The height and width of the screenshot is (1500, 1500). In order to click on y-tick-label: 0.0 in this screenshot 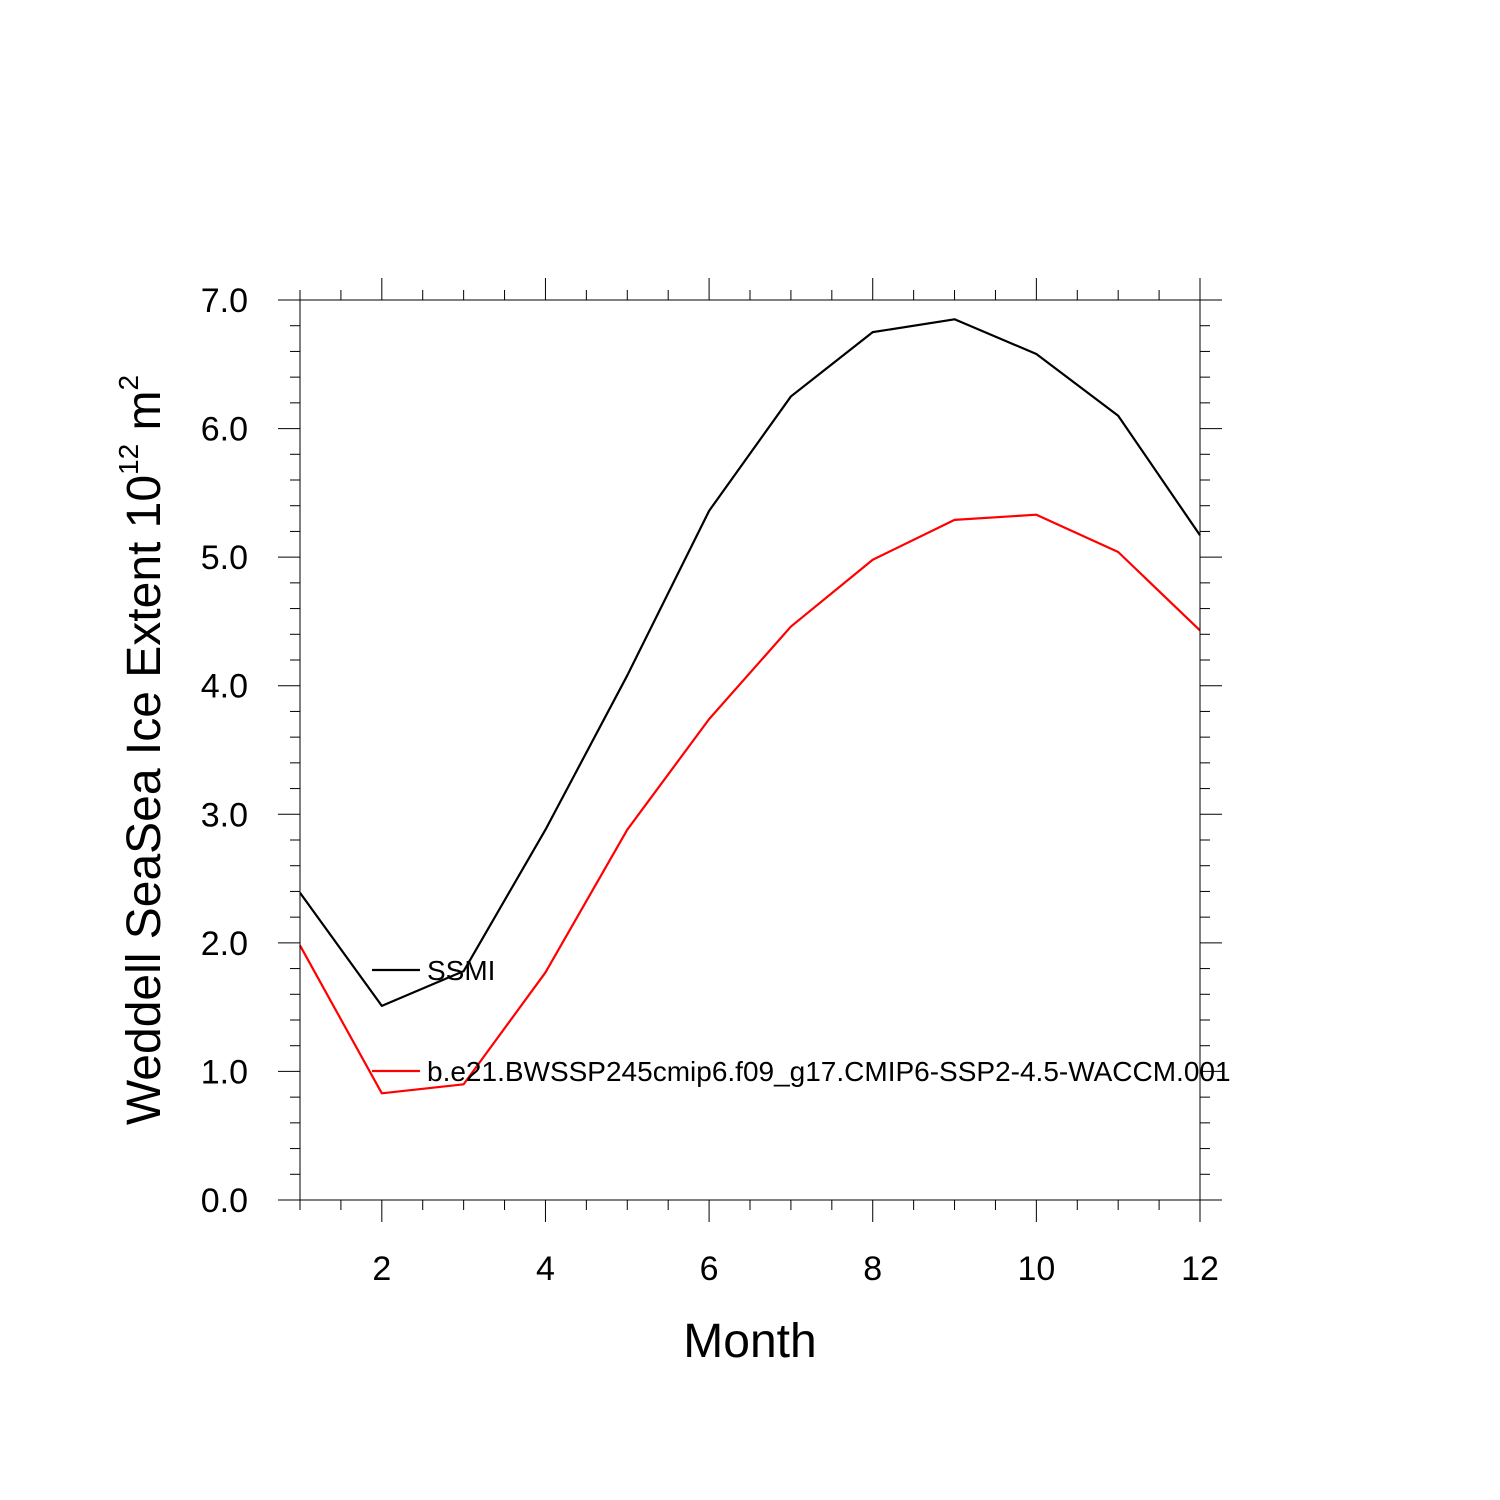, I will do `click(224, 1201)`.